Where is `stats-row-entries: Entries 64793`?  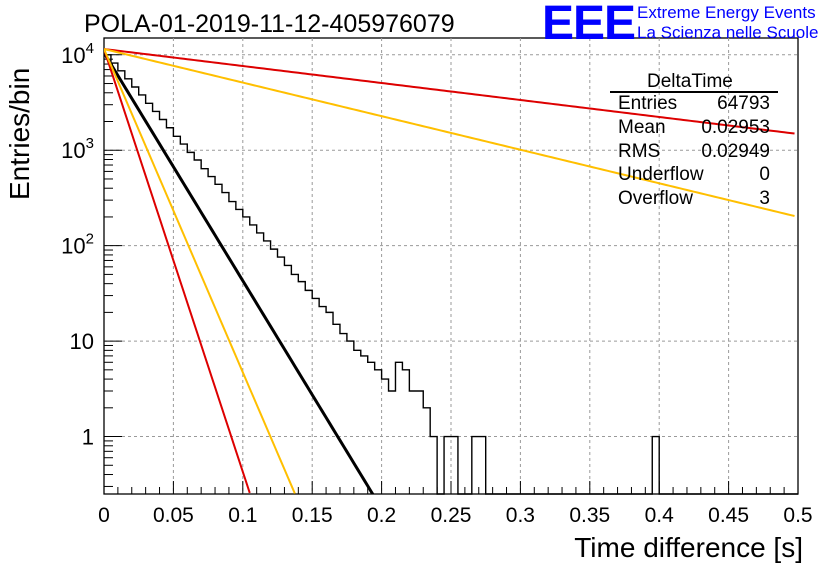
stats-row-entries: Entries 64793 is located at coordinates (694, 103).